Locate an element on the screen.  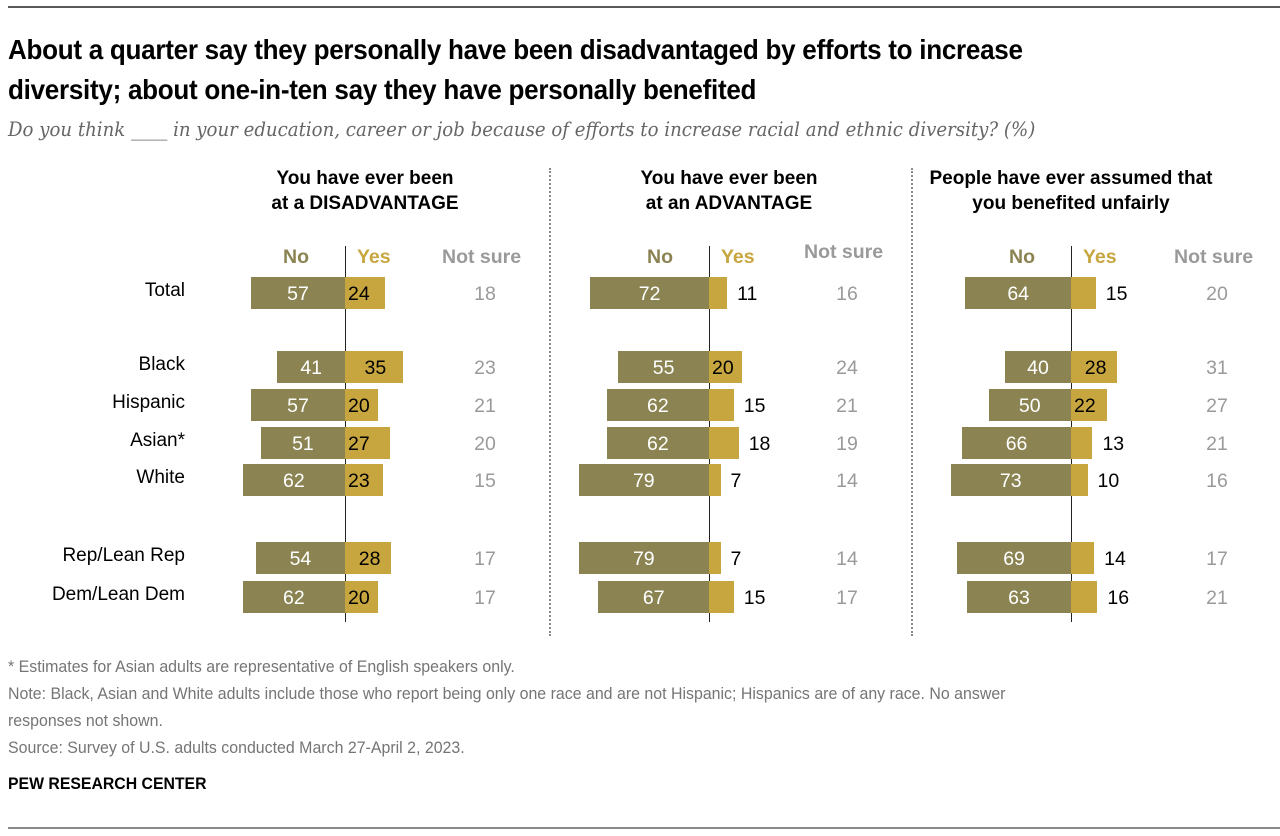
panel-title-line-2: at an ADVANTAGE is located at coordinates (729, 203).